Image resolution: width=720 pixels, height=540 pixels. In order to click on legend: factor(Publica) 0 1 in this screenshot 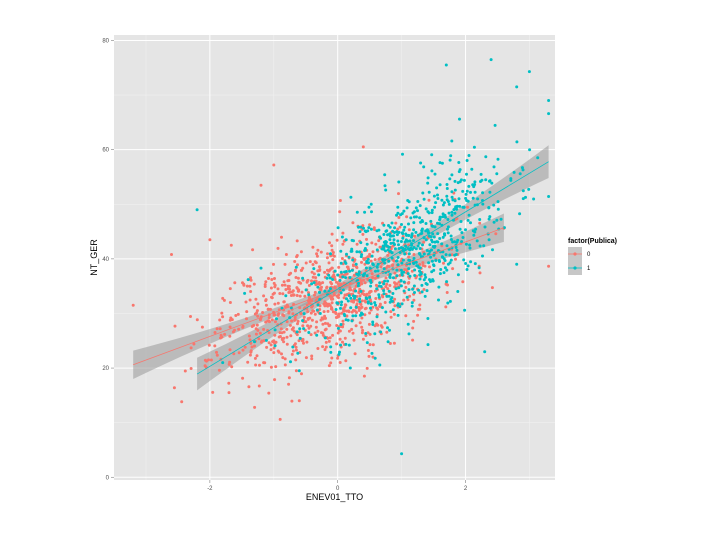, I will do `click(592, 256)`.